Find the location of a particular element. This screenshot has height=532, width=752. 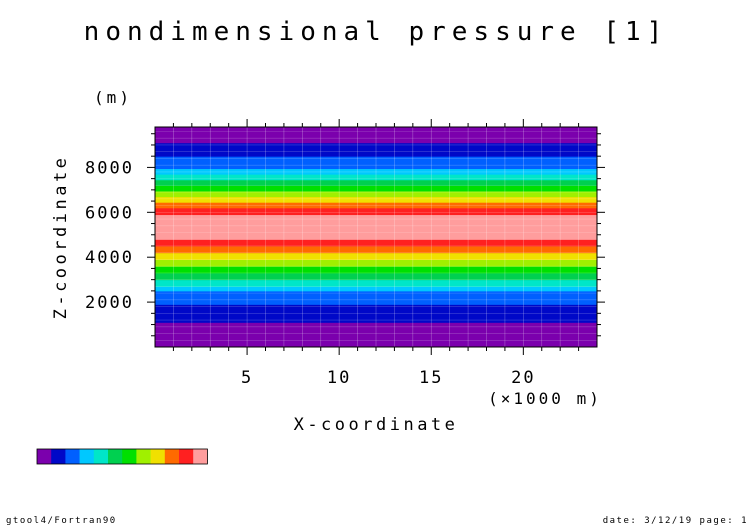

chart-title: nondimensional pressure [1] is located at coordinates (376, 32).